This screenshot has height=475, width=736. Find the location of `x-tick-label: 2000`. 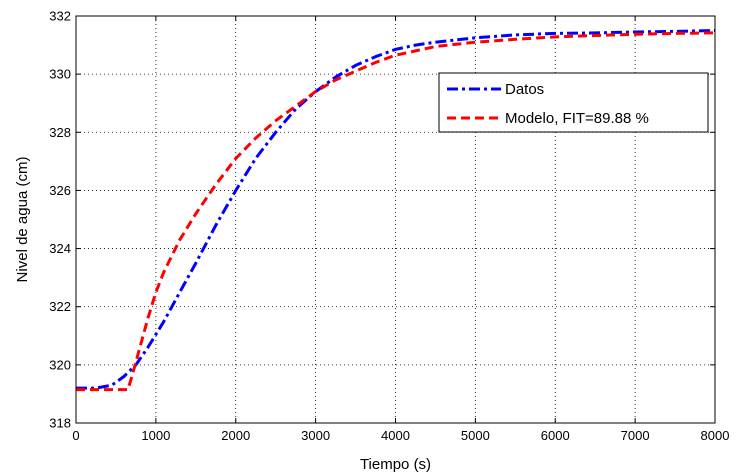

x-tick-label: 2000 is located at coordinates (235, 435).